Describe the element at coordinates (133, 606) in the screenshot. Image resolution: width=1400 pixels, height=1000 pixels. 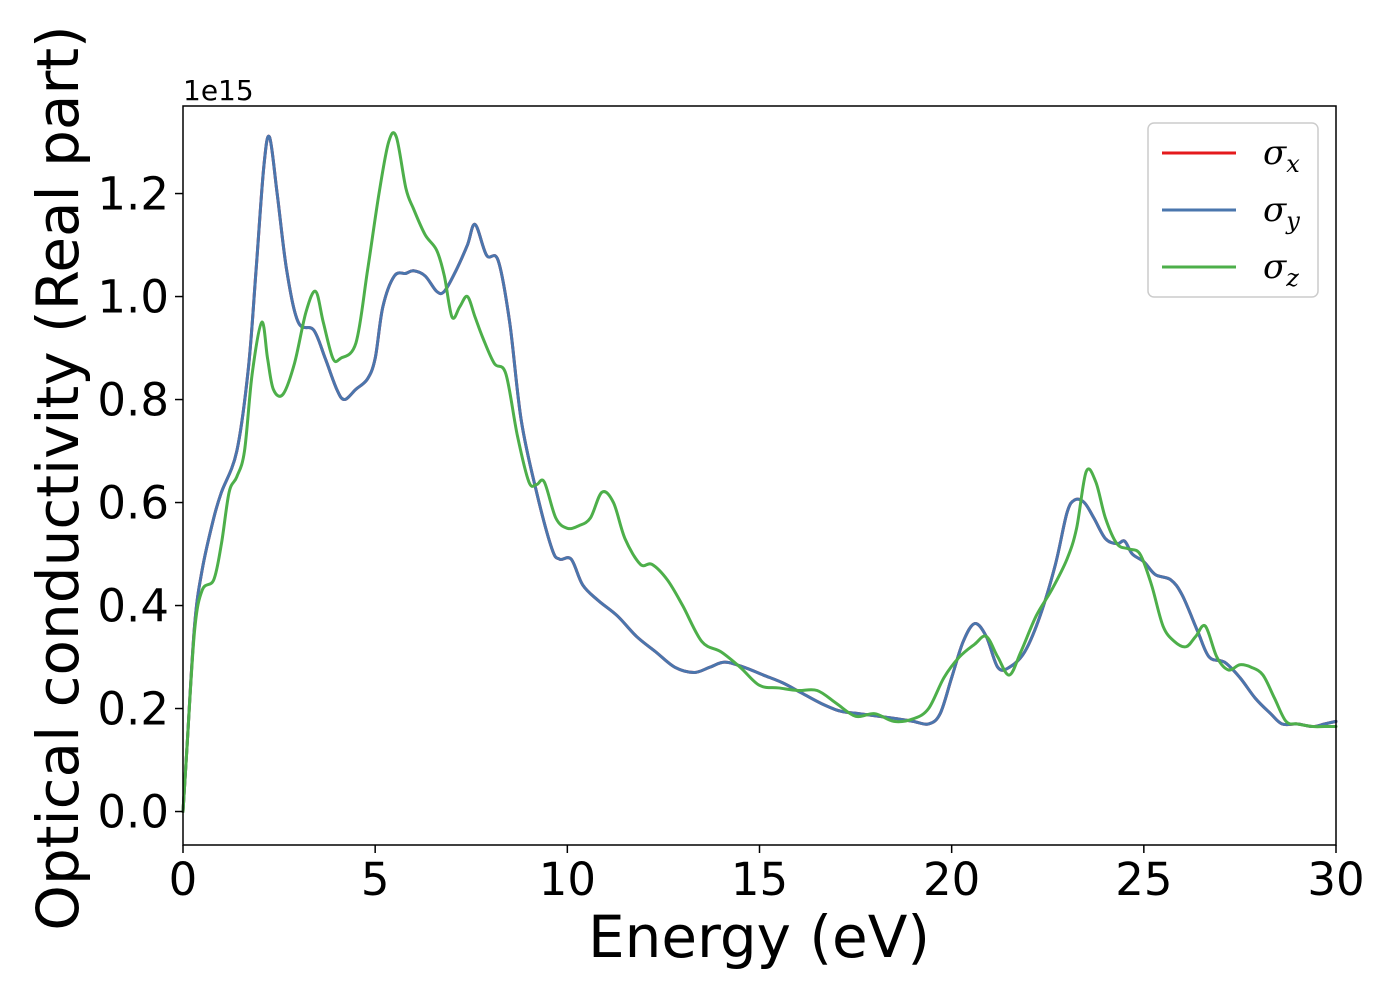
I see `y-tick-label: 0.4` at that location.